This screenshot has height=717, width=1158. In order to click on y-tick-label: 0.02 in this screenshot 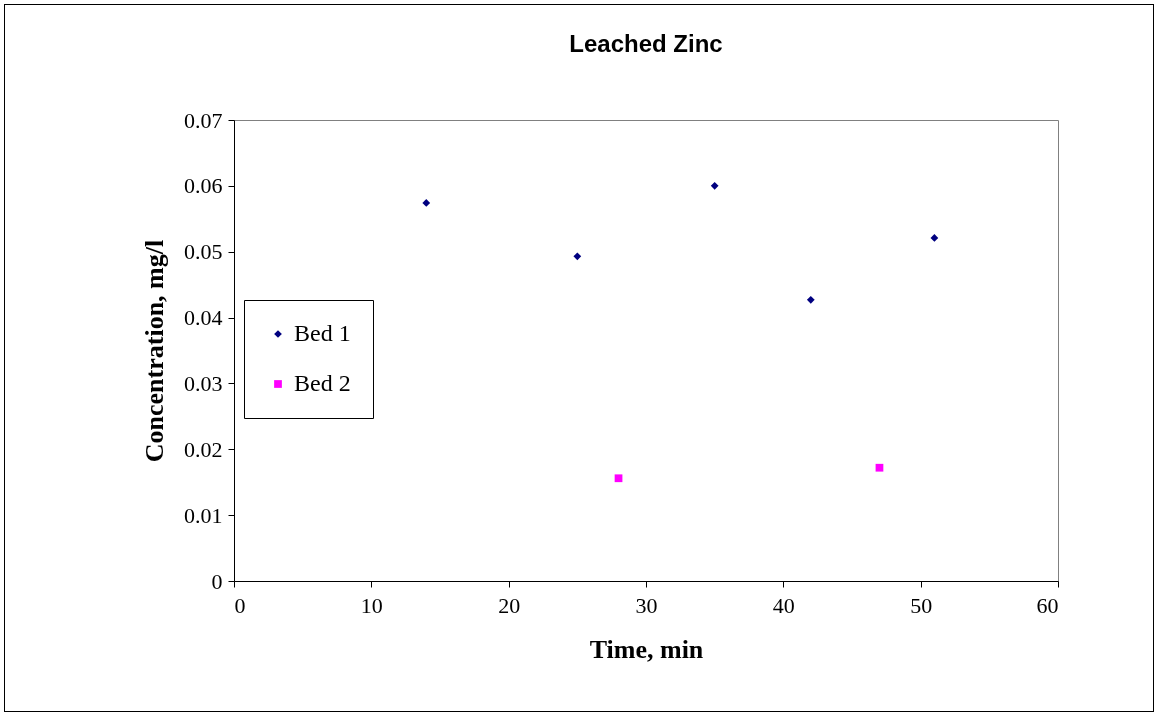, I will do `click(203, 449)`.